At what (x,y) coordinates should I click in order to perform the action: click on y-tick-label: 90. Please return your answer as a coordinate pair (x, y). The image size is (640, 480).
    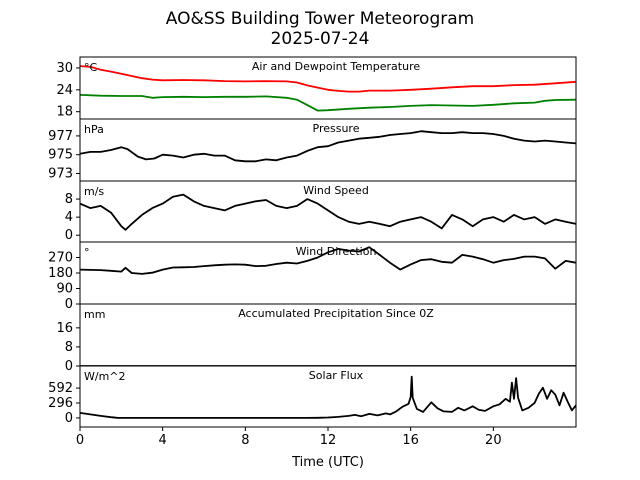
    Looking at the image, I should click on (64, 289).